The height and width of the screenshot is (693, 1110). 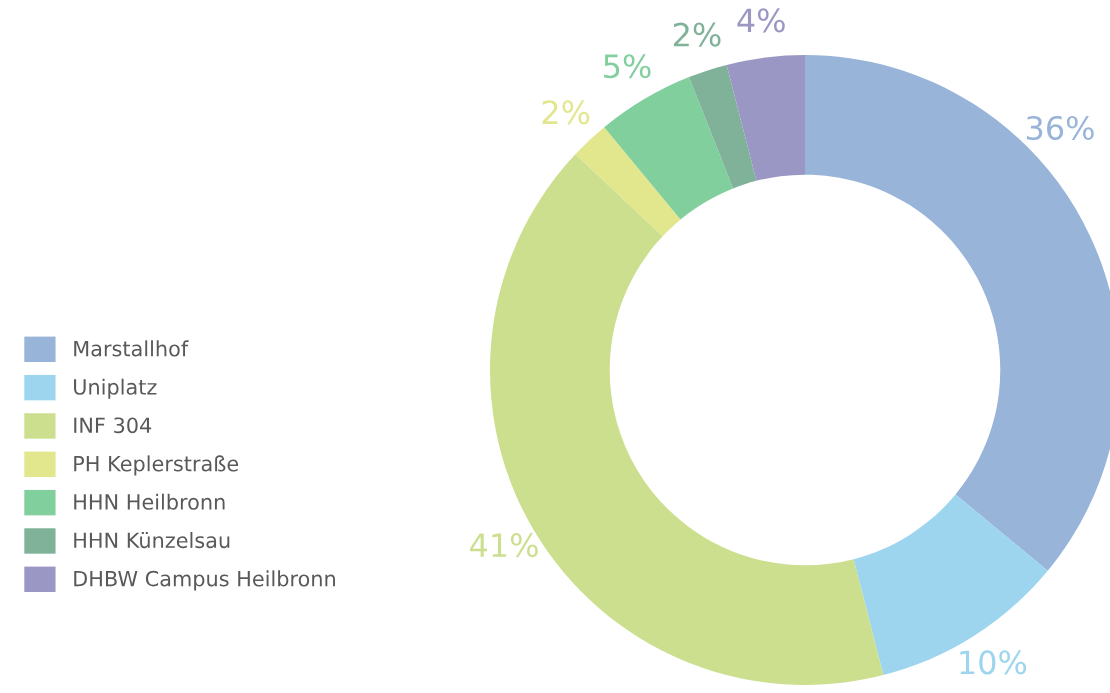 I want to click on data-label: 5%, so click(x=627, y=66).